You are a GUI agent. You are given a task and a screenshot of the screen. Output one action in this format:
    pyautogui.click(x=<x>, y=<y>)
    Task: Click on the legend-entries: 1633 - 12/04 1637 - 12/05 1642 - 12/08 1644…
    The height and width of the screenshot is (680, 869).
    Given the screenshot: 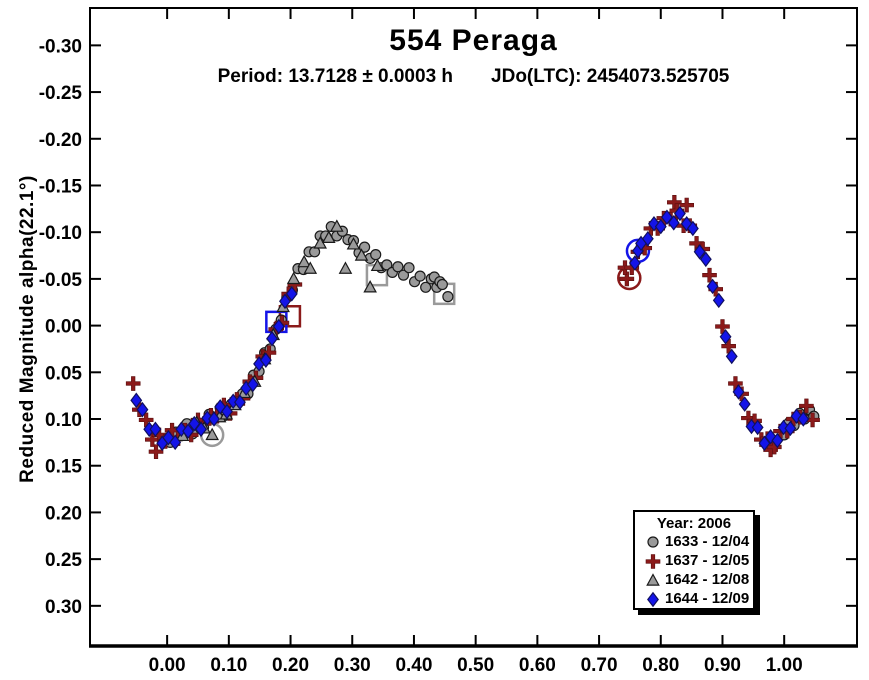 What is the action you would take?
    pyautogui.click(x=694, y=570)
    